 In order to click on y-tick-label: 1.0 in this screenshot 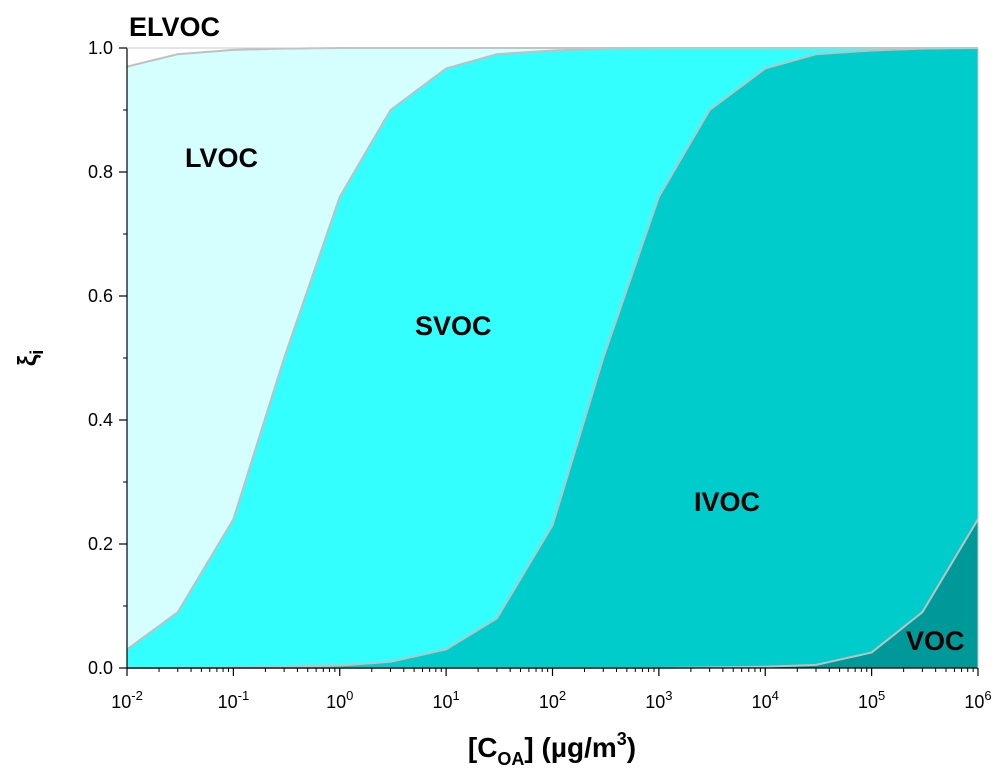, I will do `click(100, 48)`.